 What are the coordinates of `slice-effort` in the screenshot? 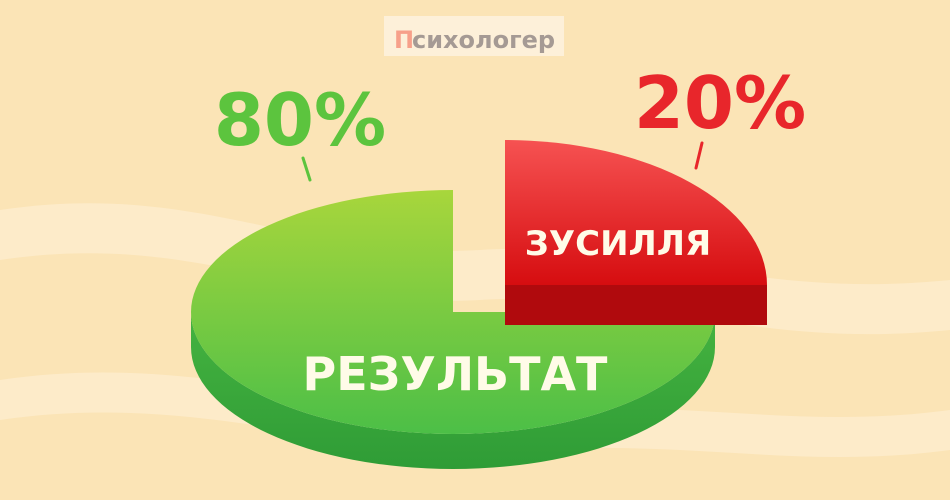 It's located at (636, 232).